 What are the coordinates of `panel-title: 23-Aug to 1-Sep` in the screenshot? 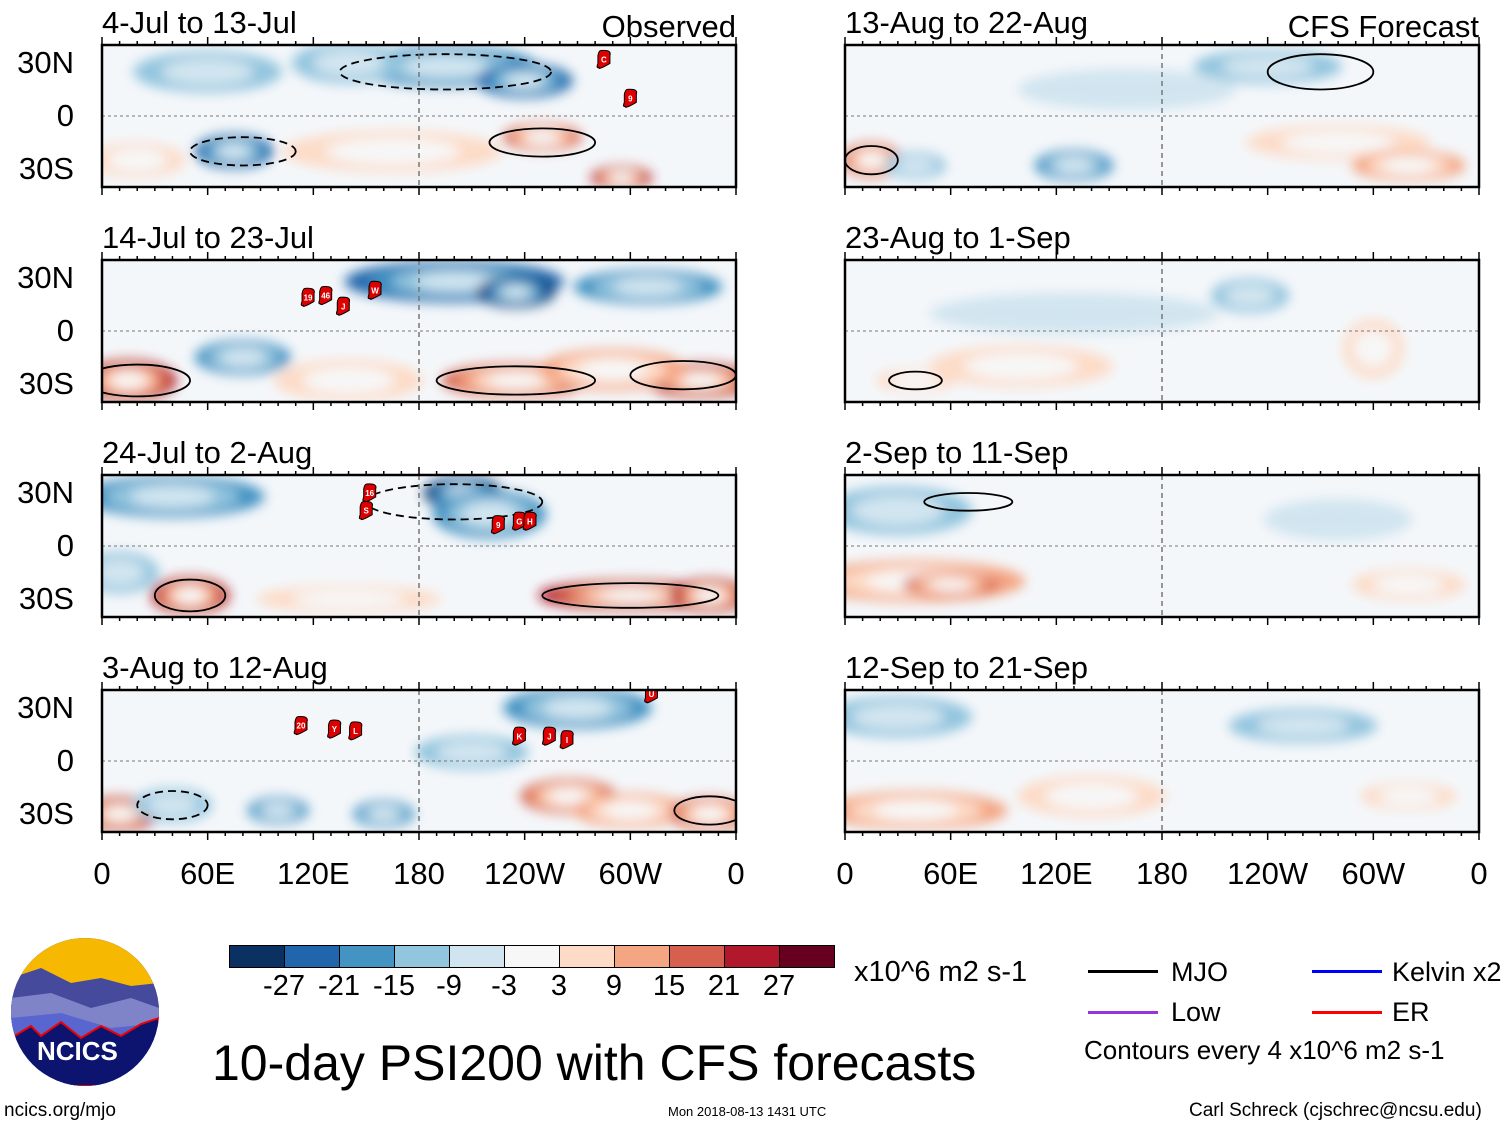 It's located at (958, 237).